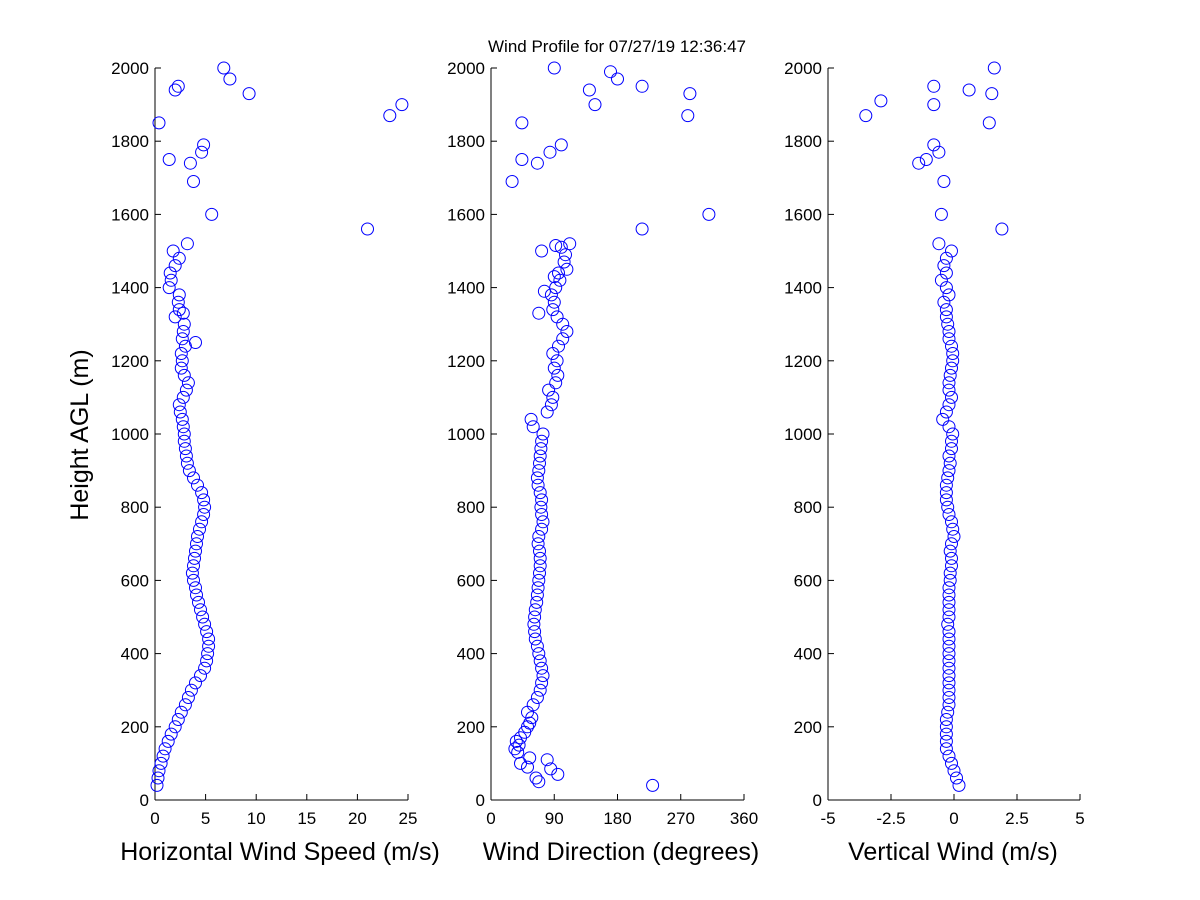  Describe the element at coordinates (681, 818) in the screenshot. I see `x-tick-label: 270` at that location.